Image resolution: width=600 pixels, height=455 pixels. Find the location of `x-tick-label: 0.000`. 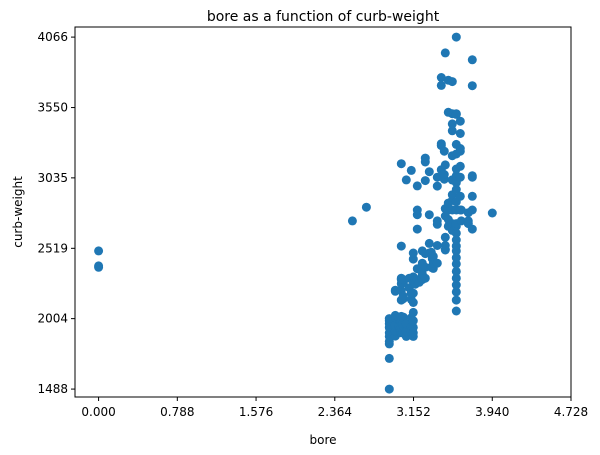

x-tick-label: 0.000 is located at coordinates (98, 412).